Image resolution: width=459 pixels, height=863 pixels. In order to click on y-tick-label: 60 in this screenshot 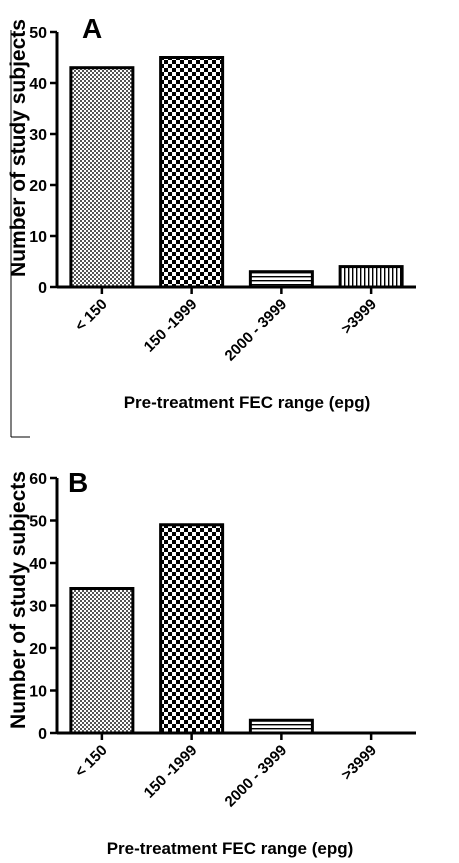, I will do `click(38, 479)`.